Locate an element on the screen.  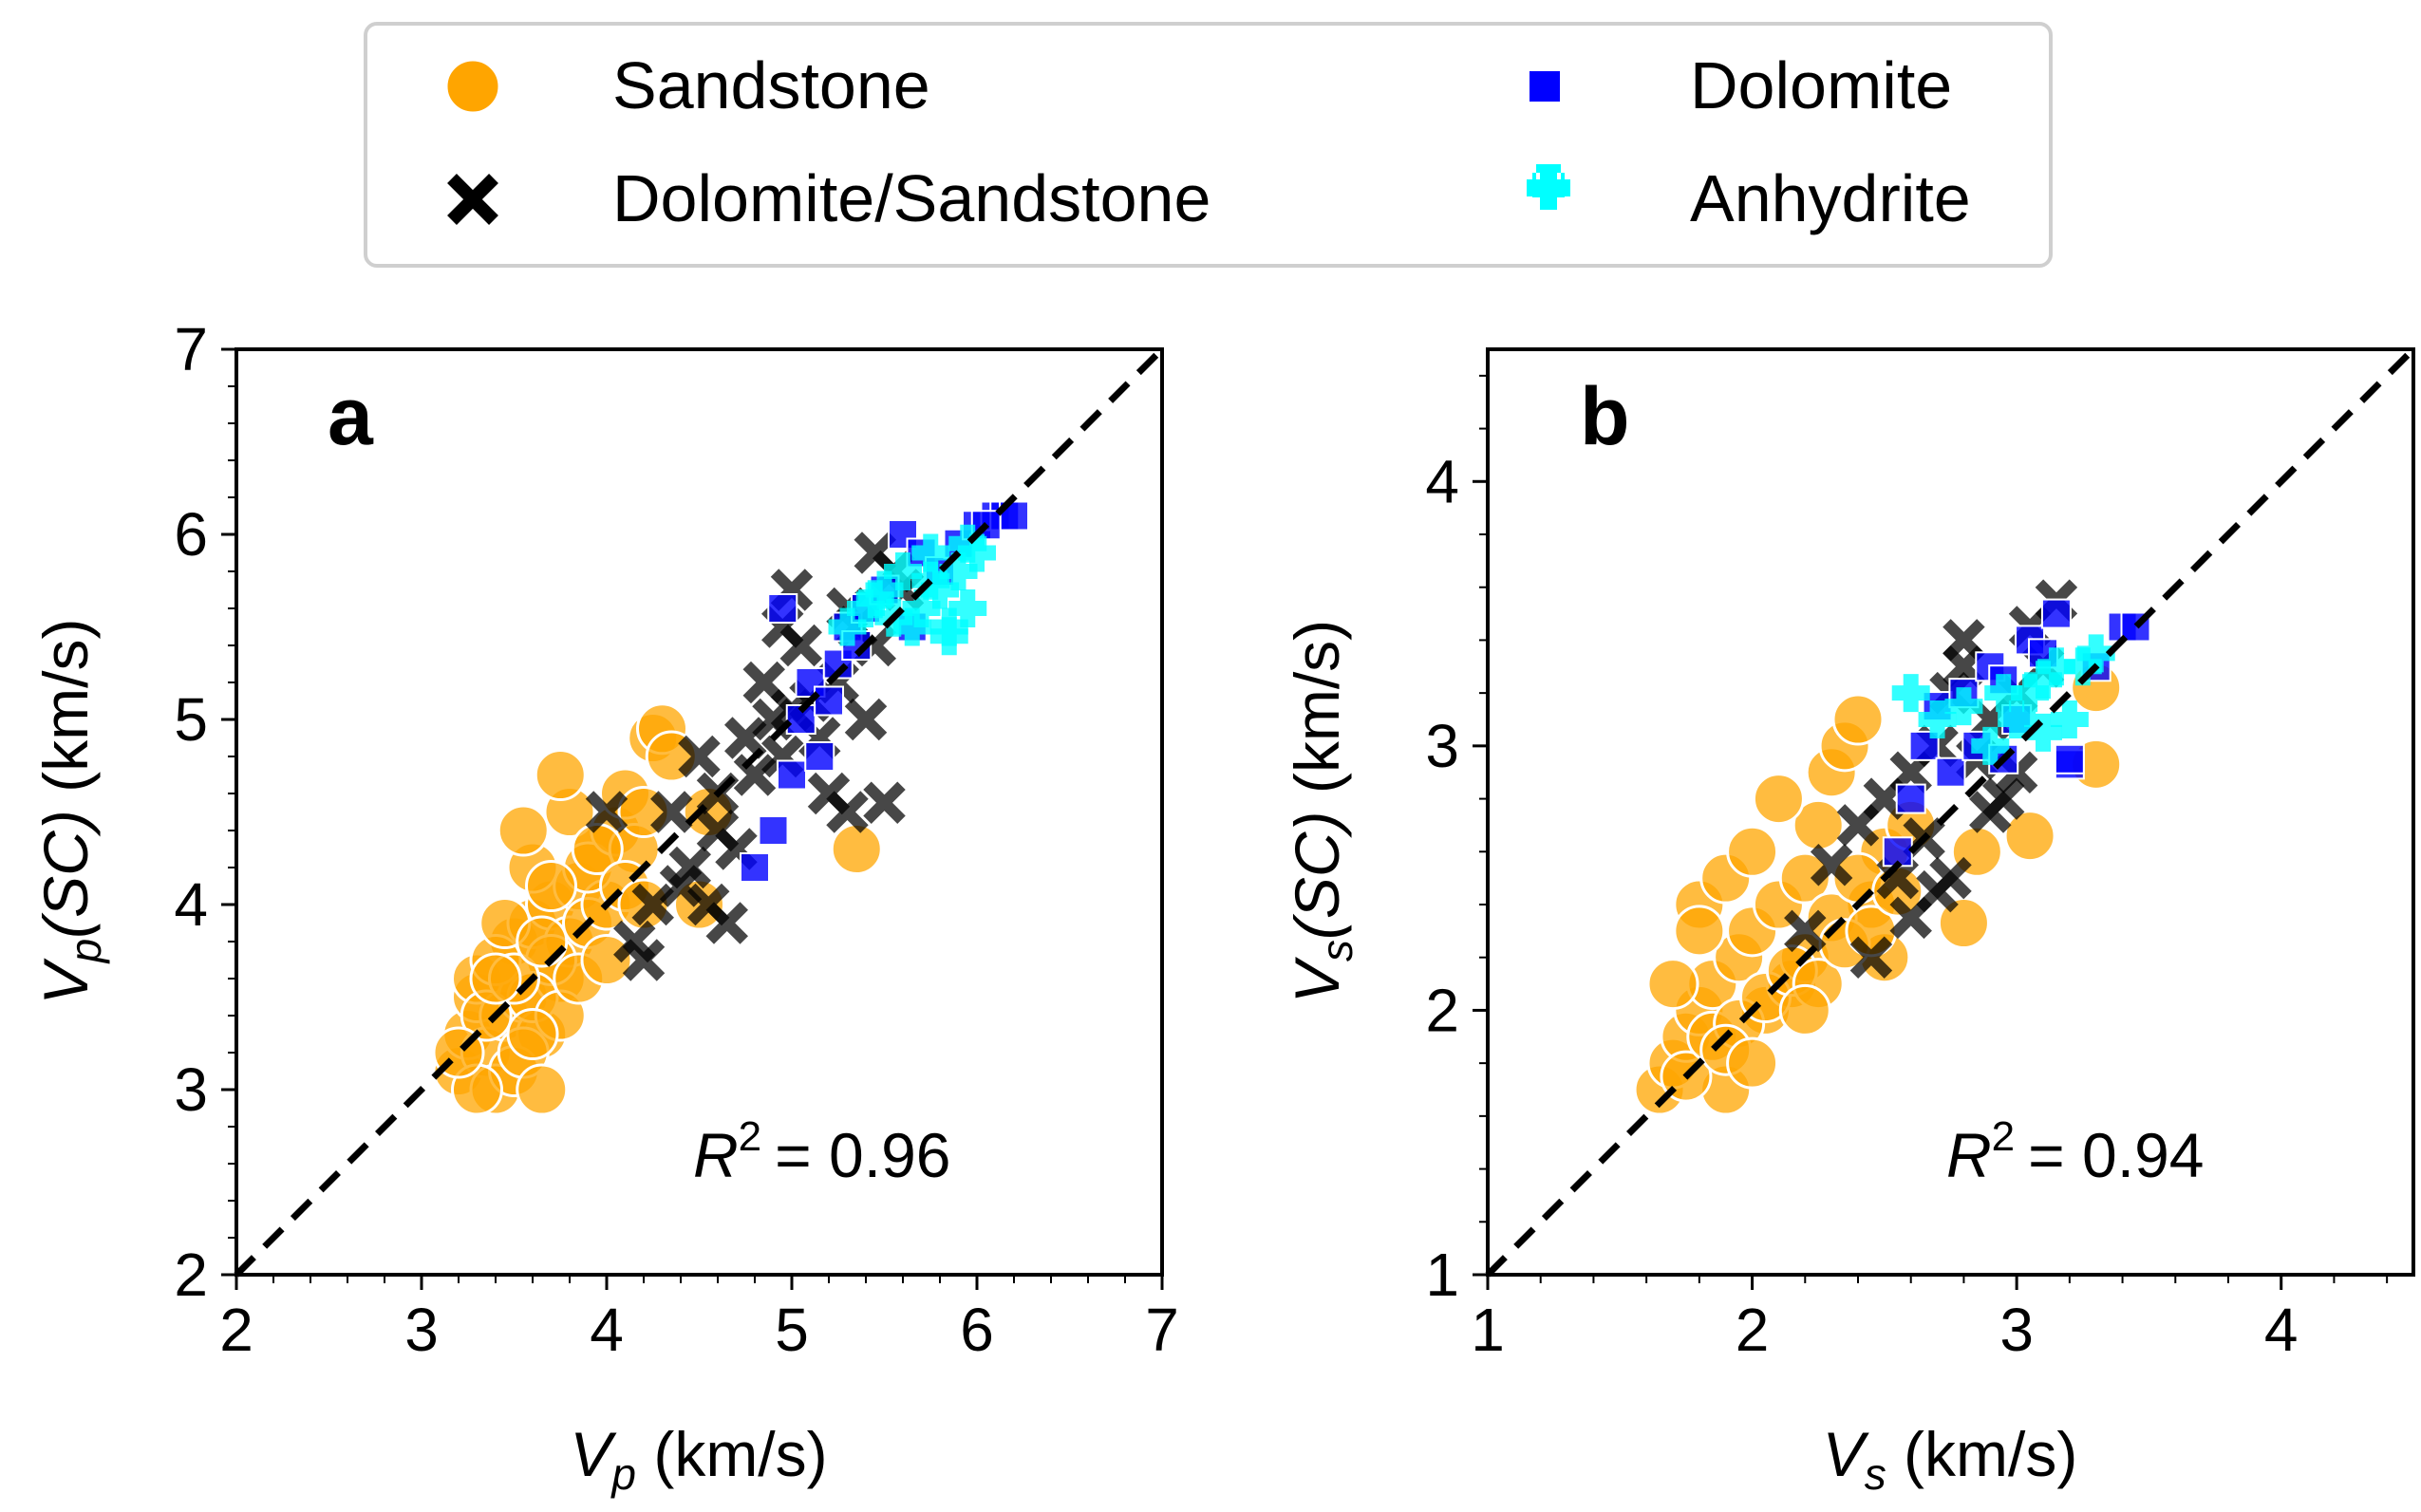
panel-a-xtick-label-3: 5 is located at coordinates (792, 1330).